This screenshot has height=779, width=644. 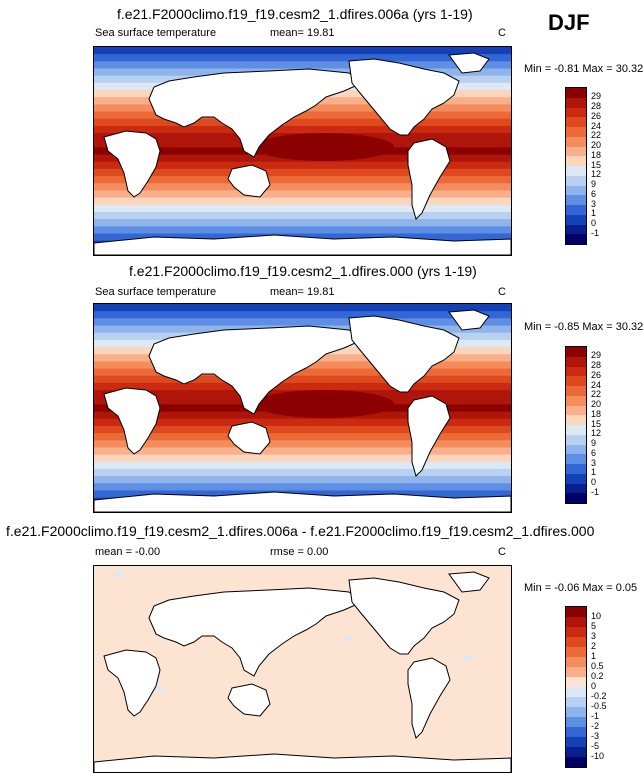 What do you see at coordinates (596, 615) in the screenshot?
I see `colorbar-tick-label: 10` at bounding box center [596, 615].